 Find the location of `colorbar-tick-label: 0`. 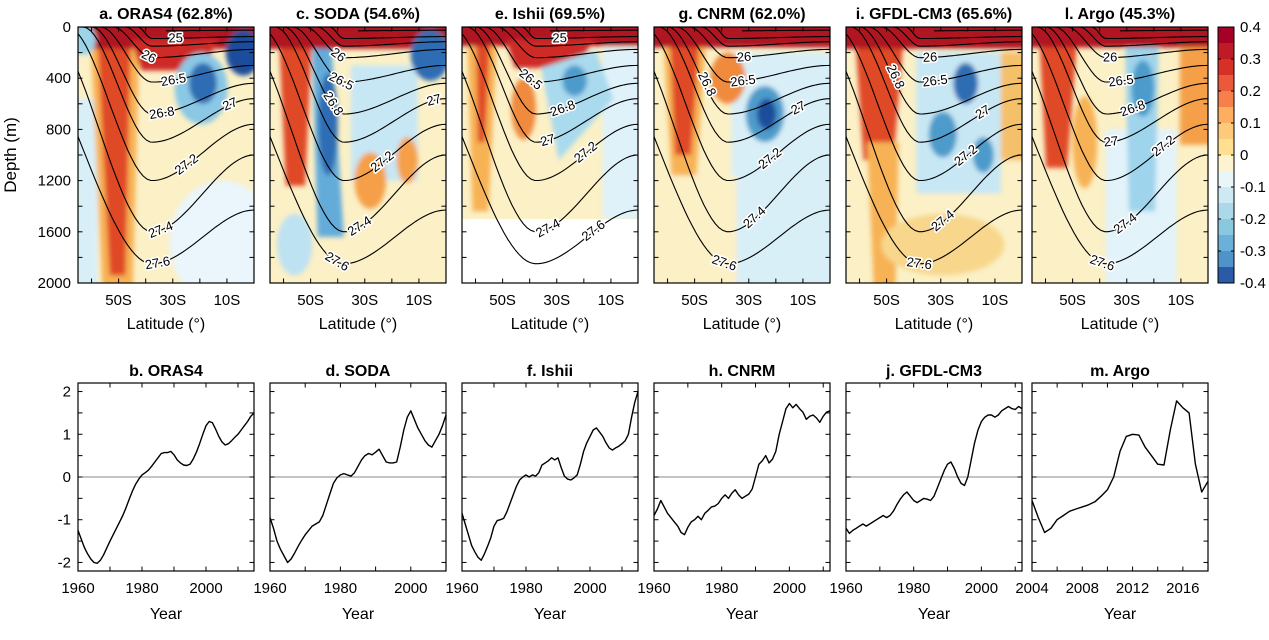

colorbar-tick-label: 0 is located at coordinates (1244, 155).